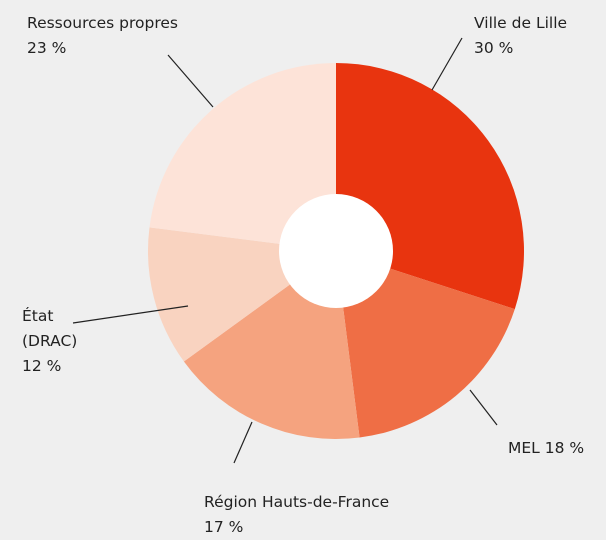  What do you see at coordinates (336, 251) in the screenshot?
I see `donut-hole` at bounding box center [336, 251].